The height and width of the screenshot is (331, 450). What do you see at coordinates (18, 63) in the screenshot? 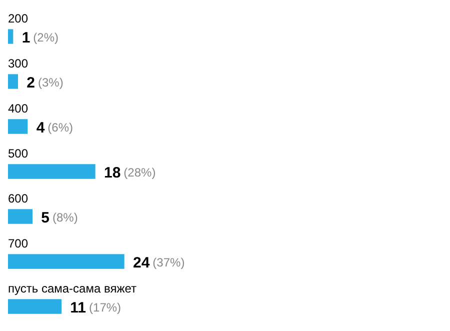
I see `y-tick-label: 300` at bounding box center [18, 63].